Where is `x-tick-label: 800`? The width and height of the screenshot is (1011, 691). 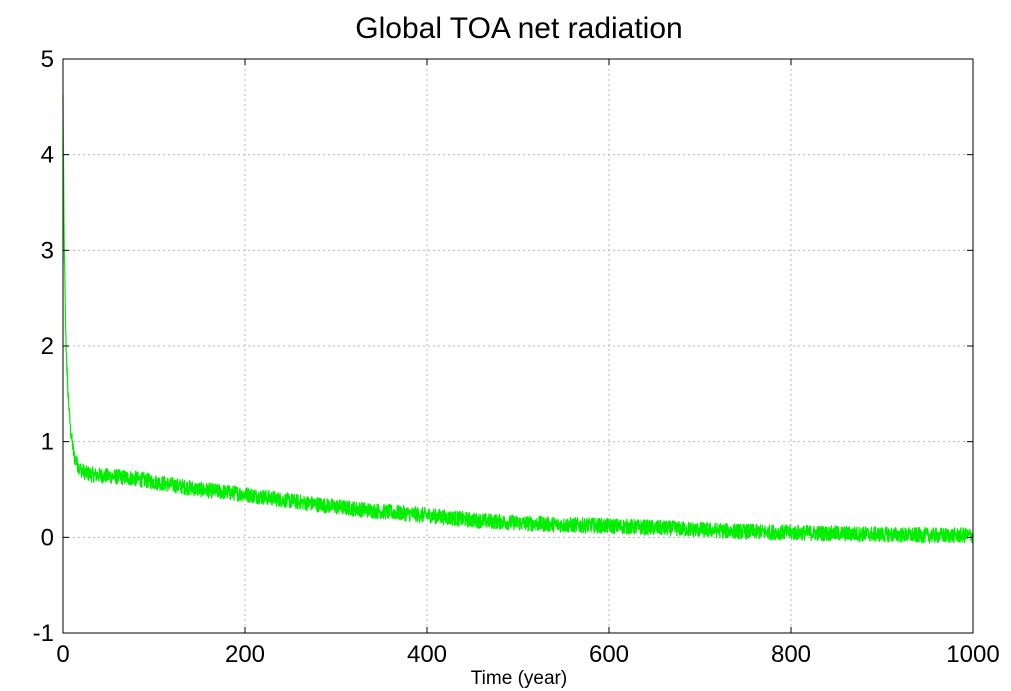
x-tick-label: 800 is located at coordinates (791, 654).